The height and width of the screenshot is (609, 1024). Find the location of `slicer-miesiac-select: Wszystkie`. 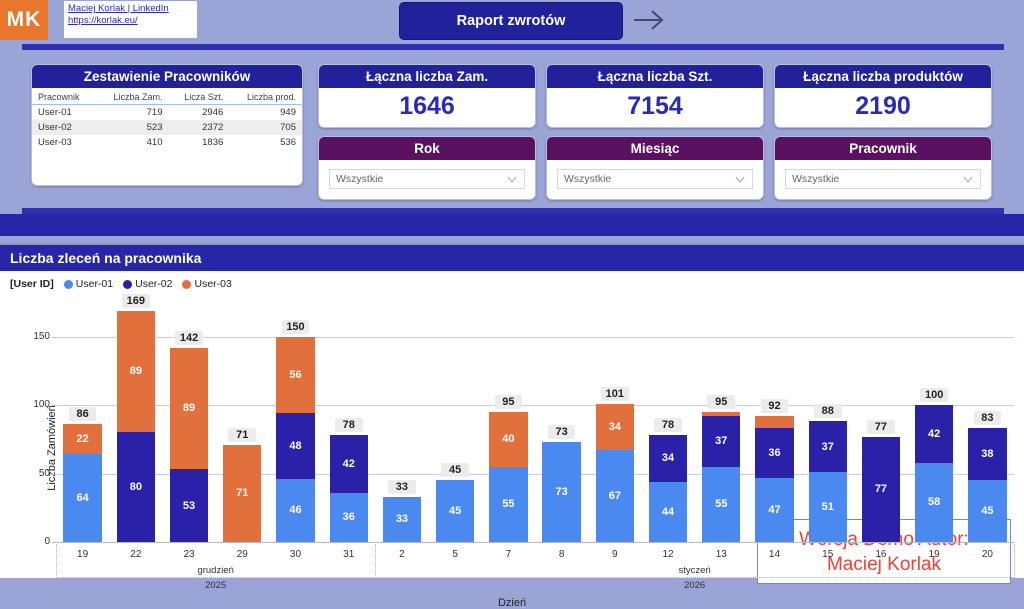

slicer-miesiac-select: Wszystkie is located at coordinates (655, 179).